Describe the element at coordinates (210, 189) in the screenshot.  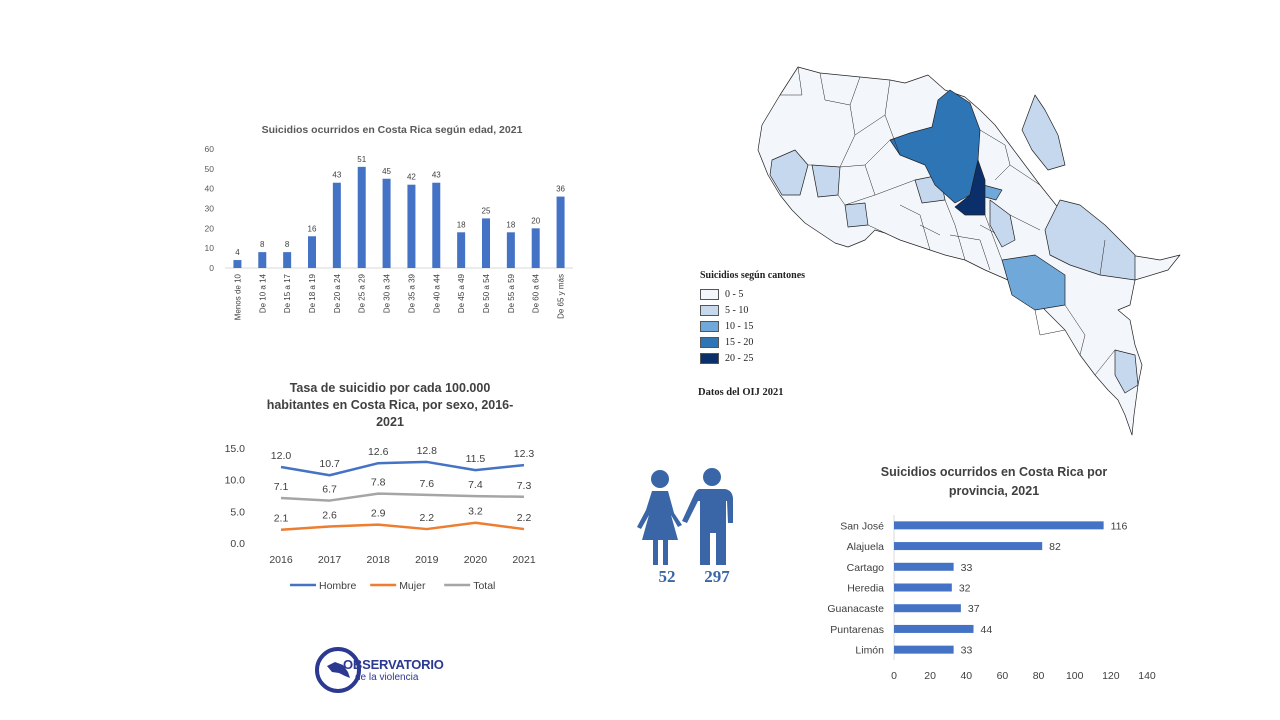
I see `age-y-tick: 40` at that location.